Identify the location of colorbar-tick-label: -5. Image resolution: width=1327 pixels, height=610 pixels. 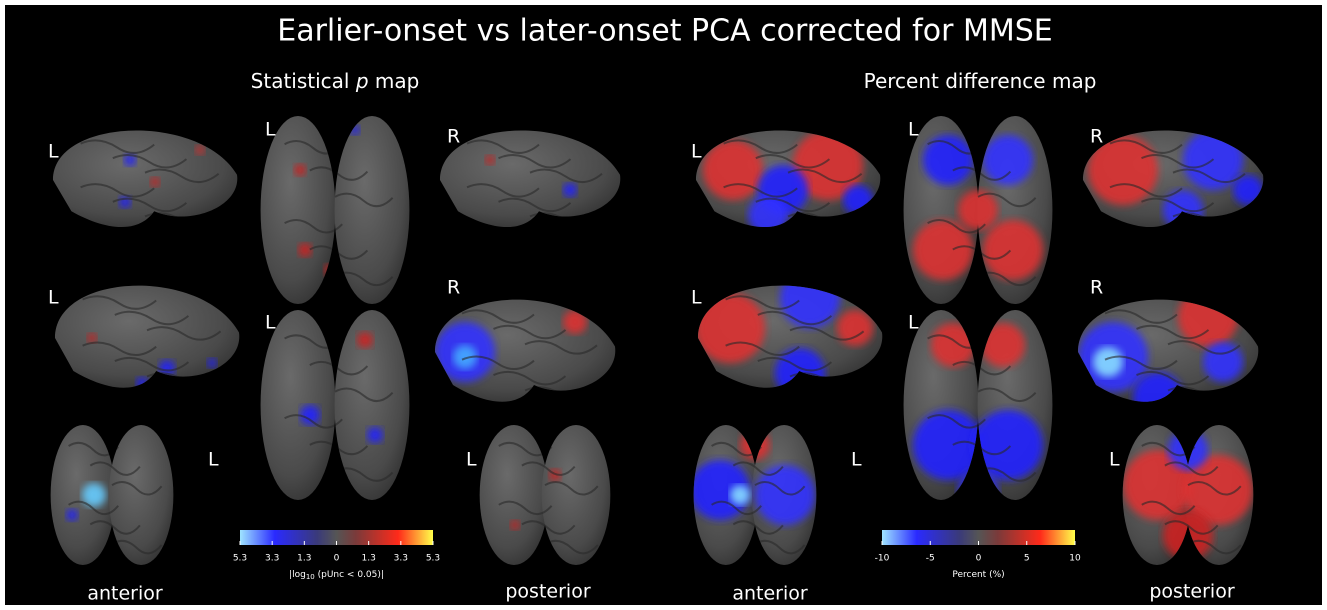
(930, 559).